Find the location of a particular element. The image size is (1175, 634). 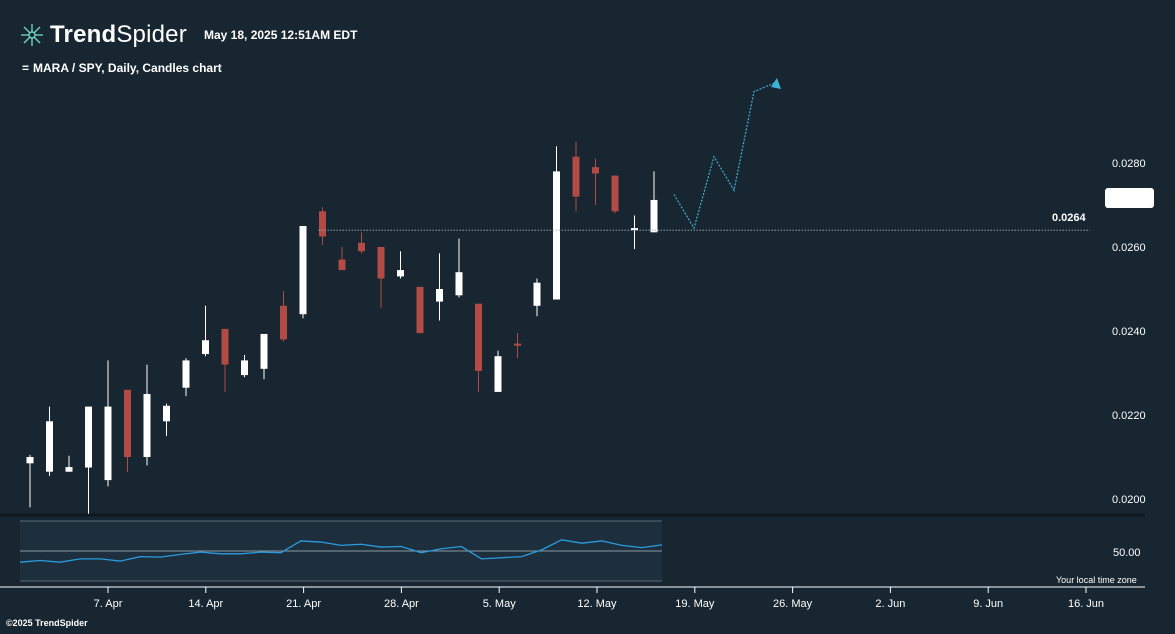

brand-header: TrendSpider is located at coordinates (102, 35).